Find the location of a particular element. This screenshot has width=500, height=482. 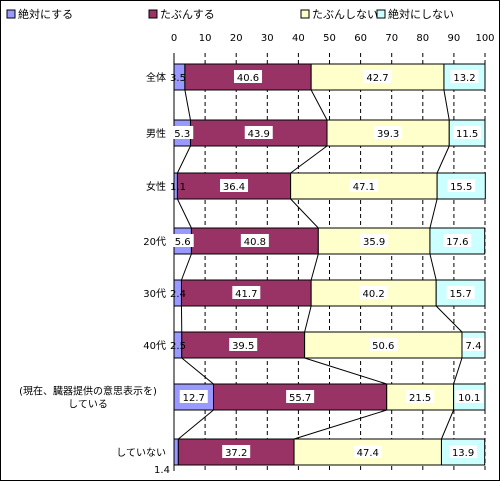

data-label: 3.5 is located at coordinates (178, 78).